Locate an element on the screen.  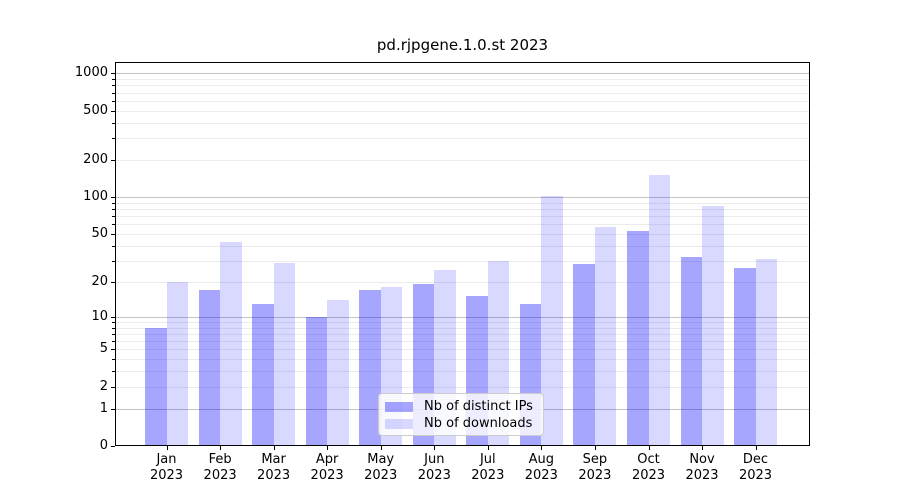
legend-row-distinct-ips: Nb of distinct IPs is located at coordinates (461, 406).